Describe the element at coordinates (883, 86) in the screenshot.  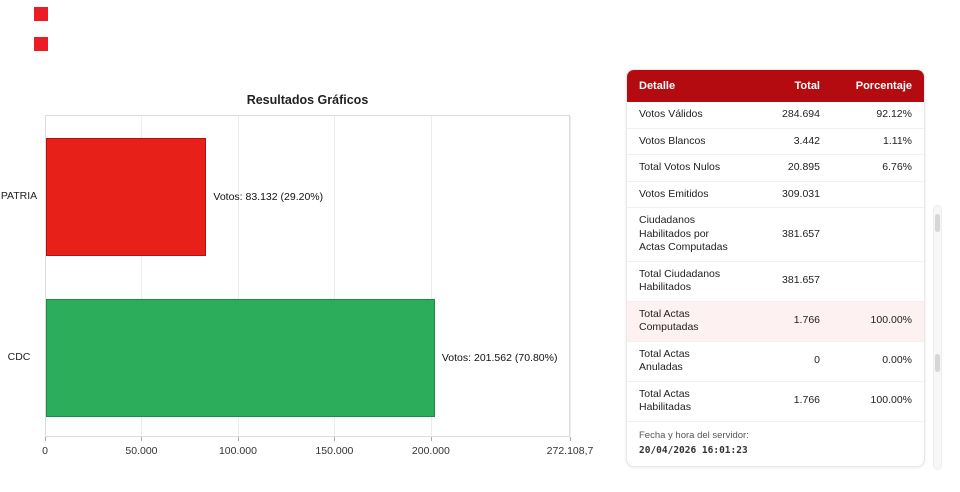
I see `table-header-porcentaje: Porcentaje` at that location.